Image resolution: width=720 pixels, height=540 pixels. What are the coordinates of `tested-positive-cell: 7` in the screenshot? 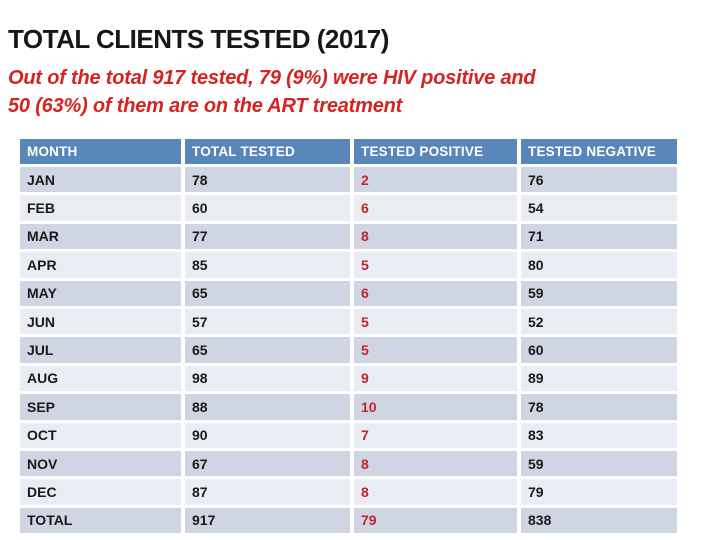 It's located at (437, 436).